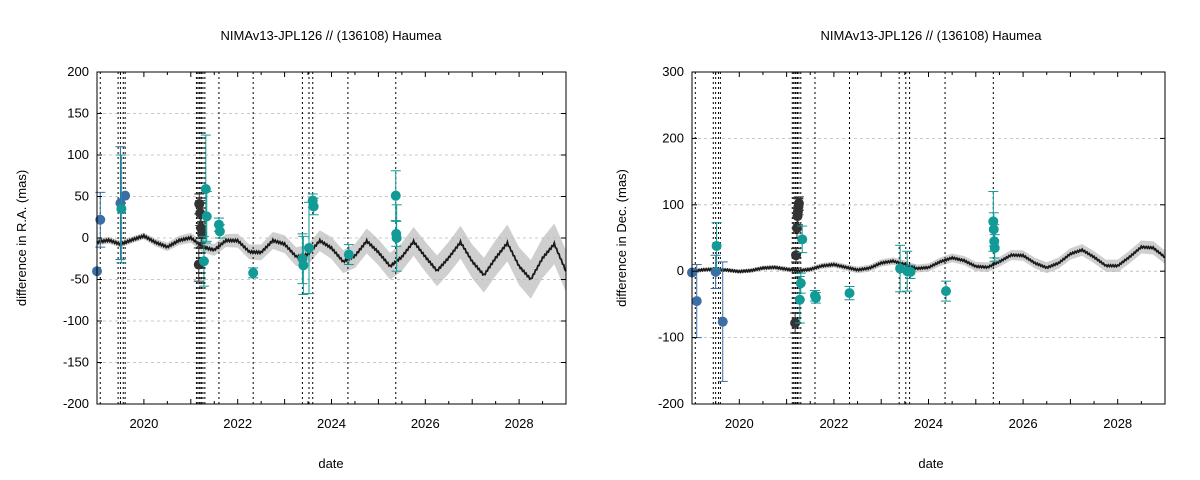 The height and width of the screenshot is (480, 1200). What do you see at coordinates (331, 423) in the screenshot?
I see `ra-xtick-label: 2024` at bounding box center [331, 423].